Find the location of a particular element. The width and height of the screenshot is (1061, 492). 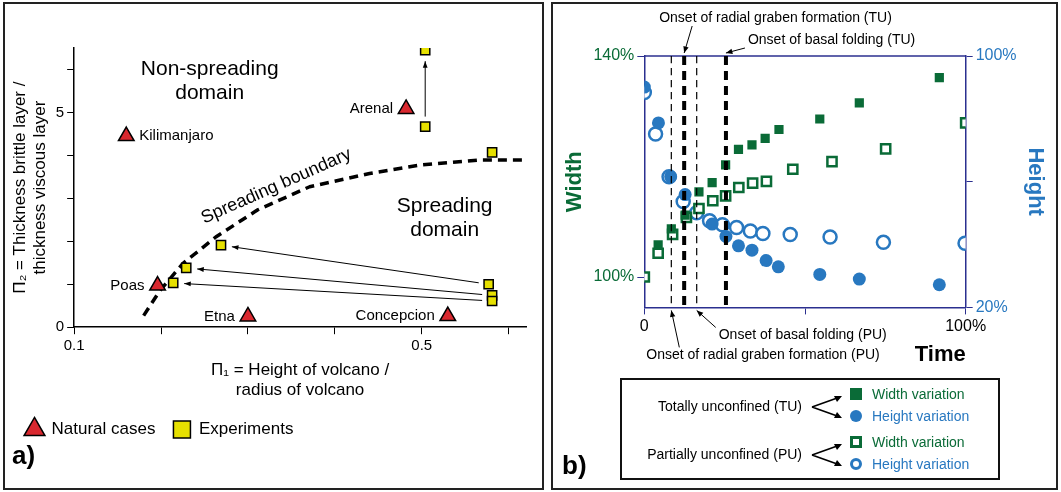

annotation: Poas is located at coordinates (127, 284).